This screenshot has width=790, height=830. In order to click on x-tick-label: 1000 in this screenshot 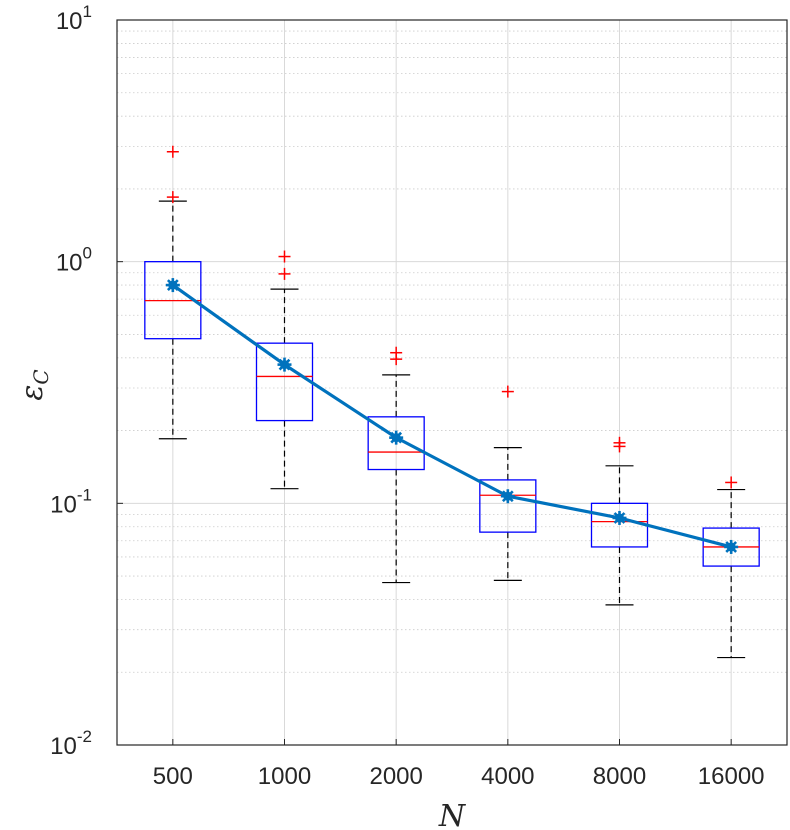, I will do `click(284, 776)`.